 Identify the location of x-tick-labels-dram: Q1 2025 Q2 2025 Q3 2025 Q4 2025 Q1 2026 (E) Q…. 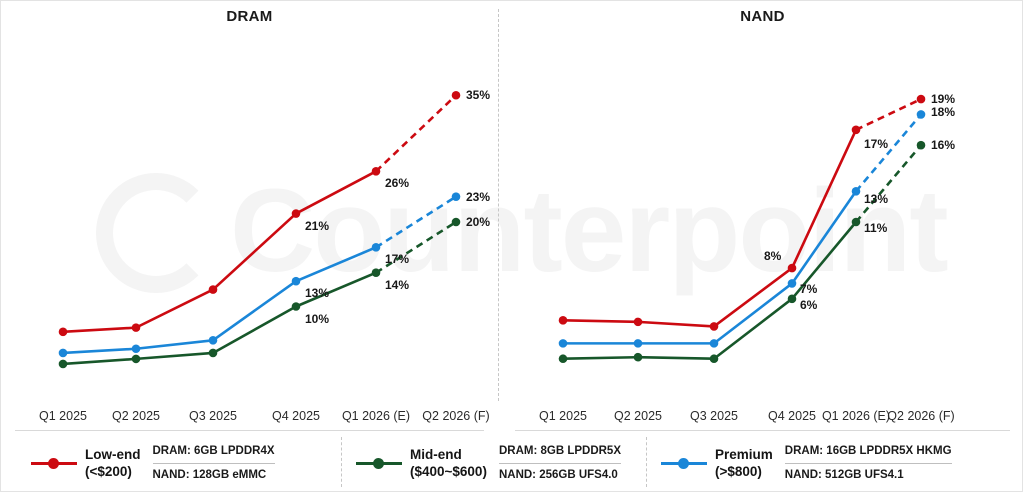
(249, 419).